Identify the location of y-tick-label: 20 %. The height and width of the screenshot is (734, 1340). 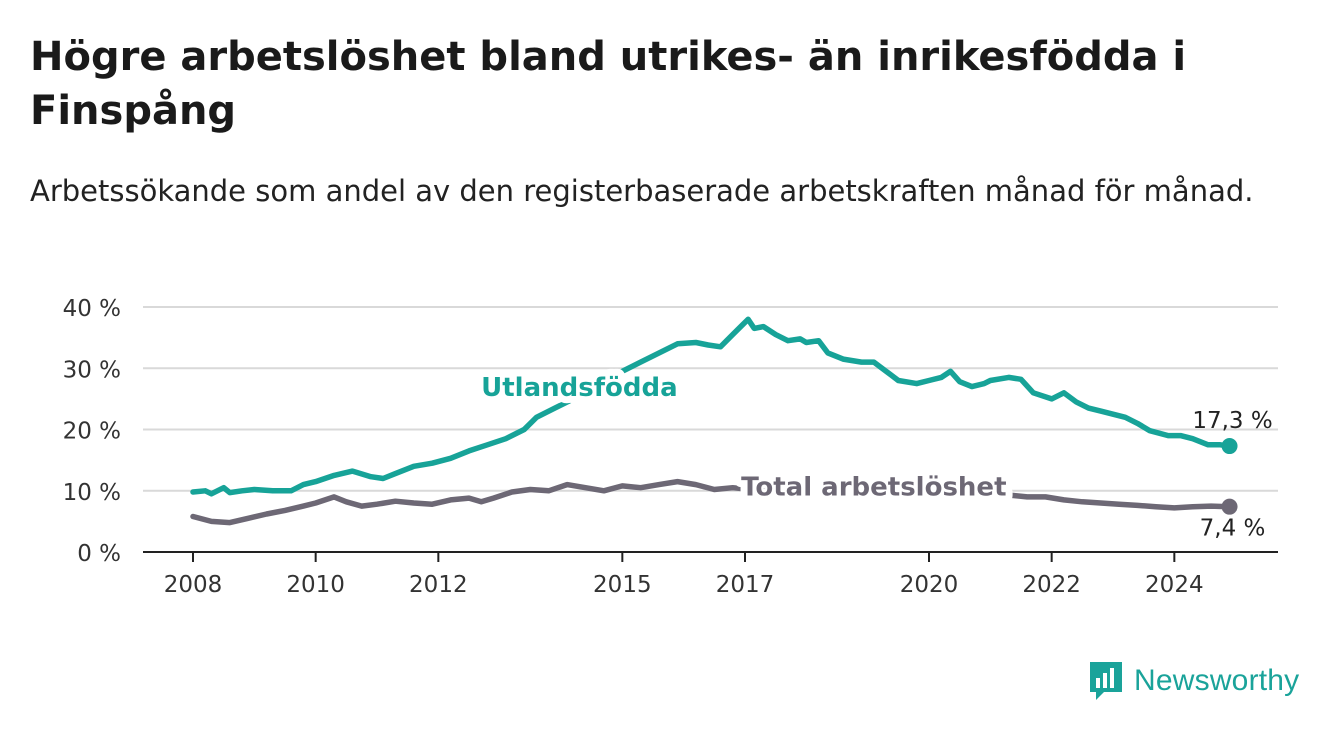
(92, 432).